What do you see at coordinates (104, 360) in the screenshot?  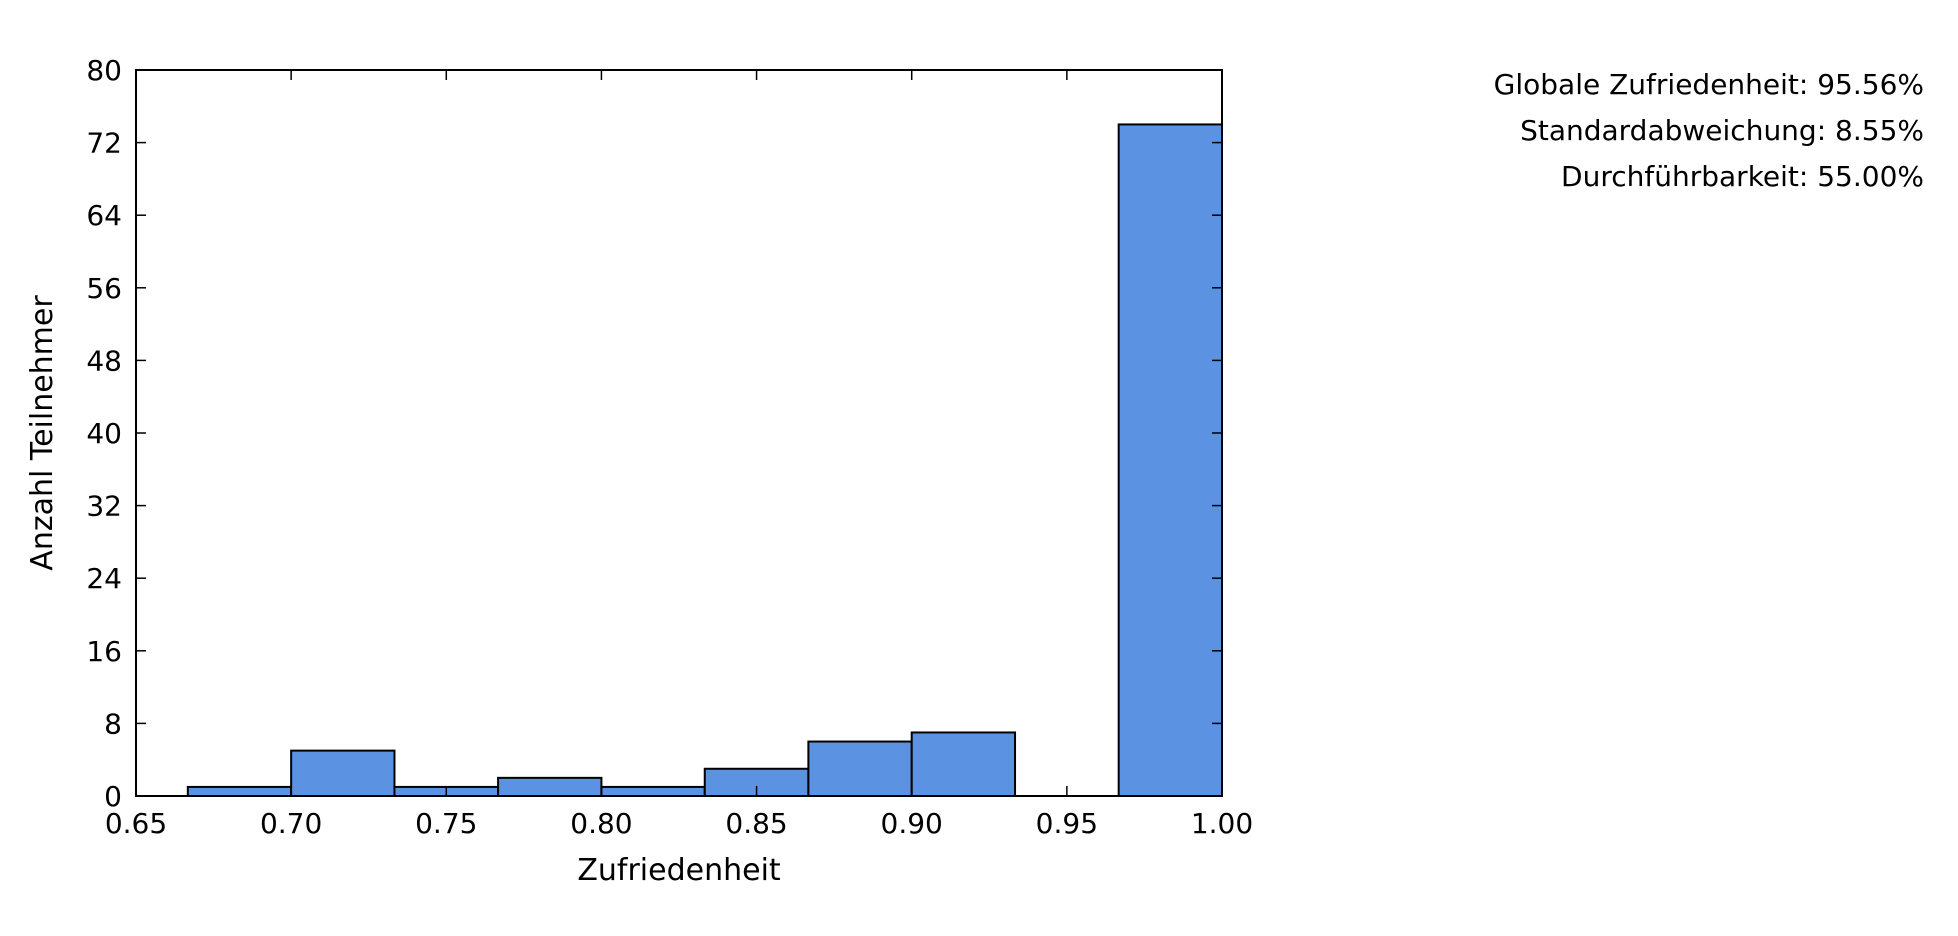 I see `y-tick-label-6: 48` at bounding box center [104, 360].